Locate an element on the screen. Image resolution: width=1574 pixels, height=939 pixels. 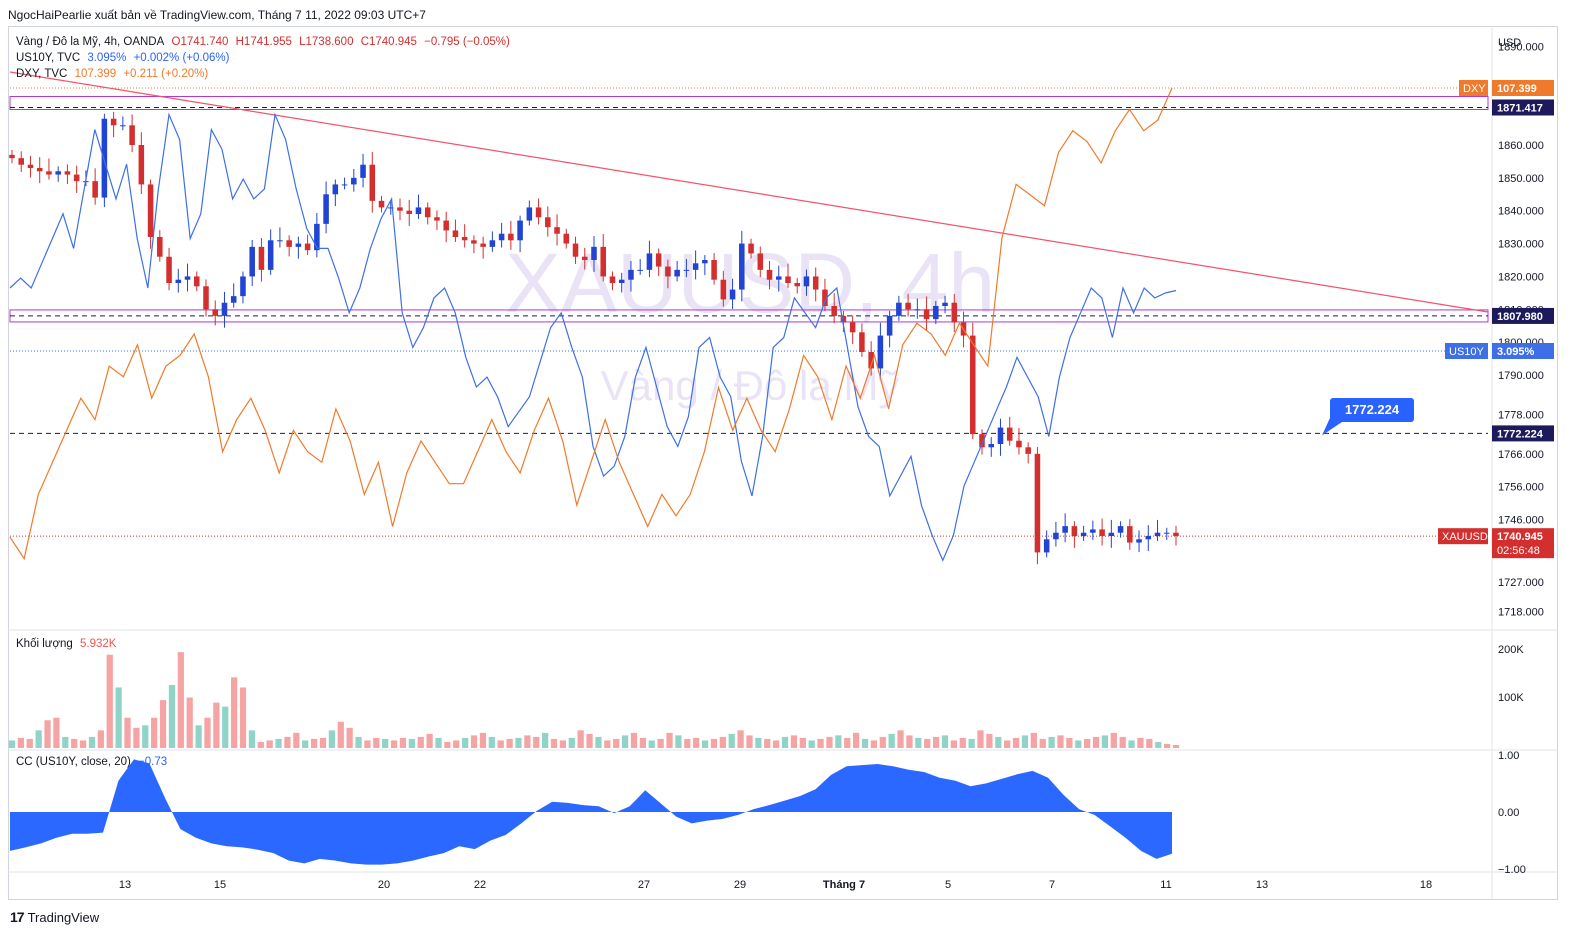
resistance-zone is located at coordinates (749, 102).